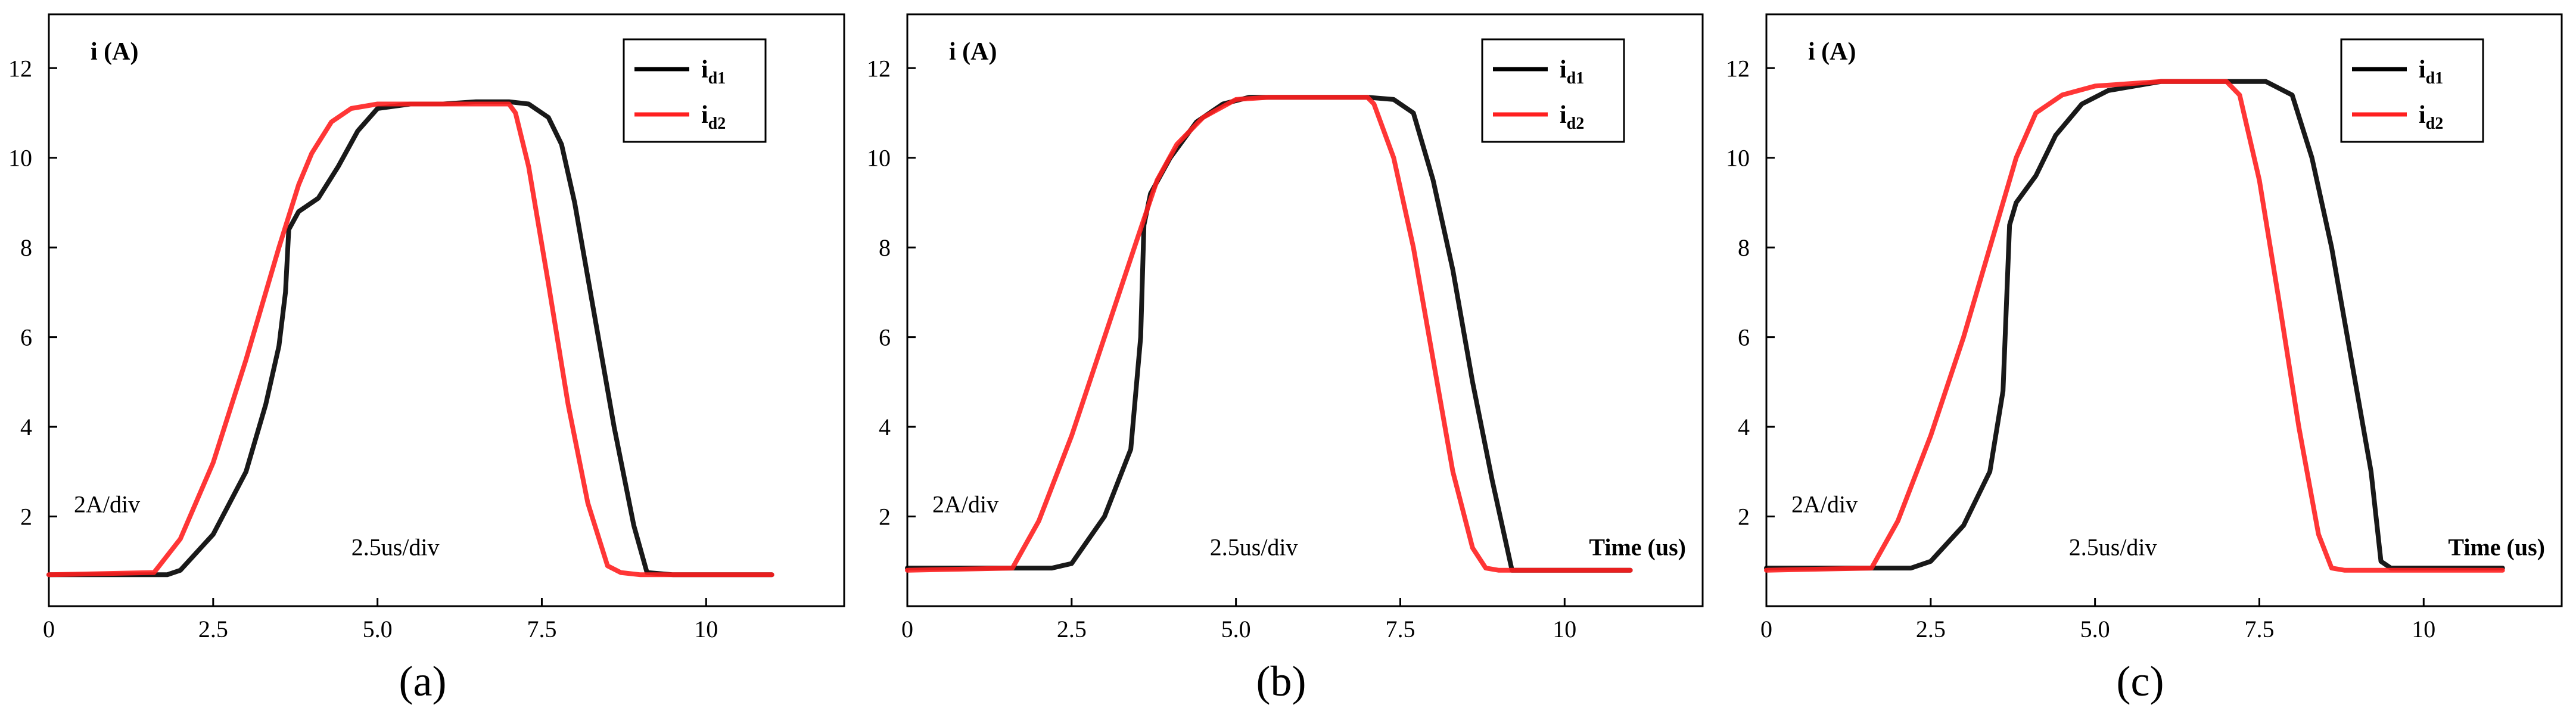  I want to click on panel-caption: (c), so click(2140, 681).